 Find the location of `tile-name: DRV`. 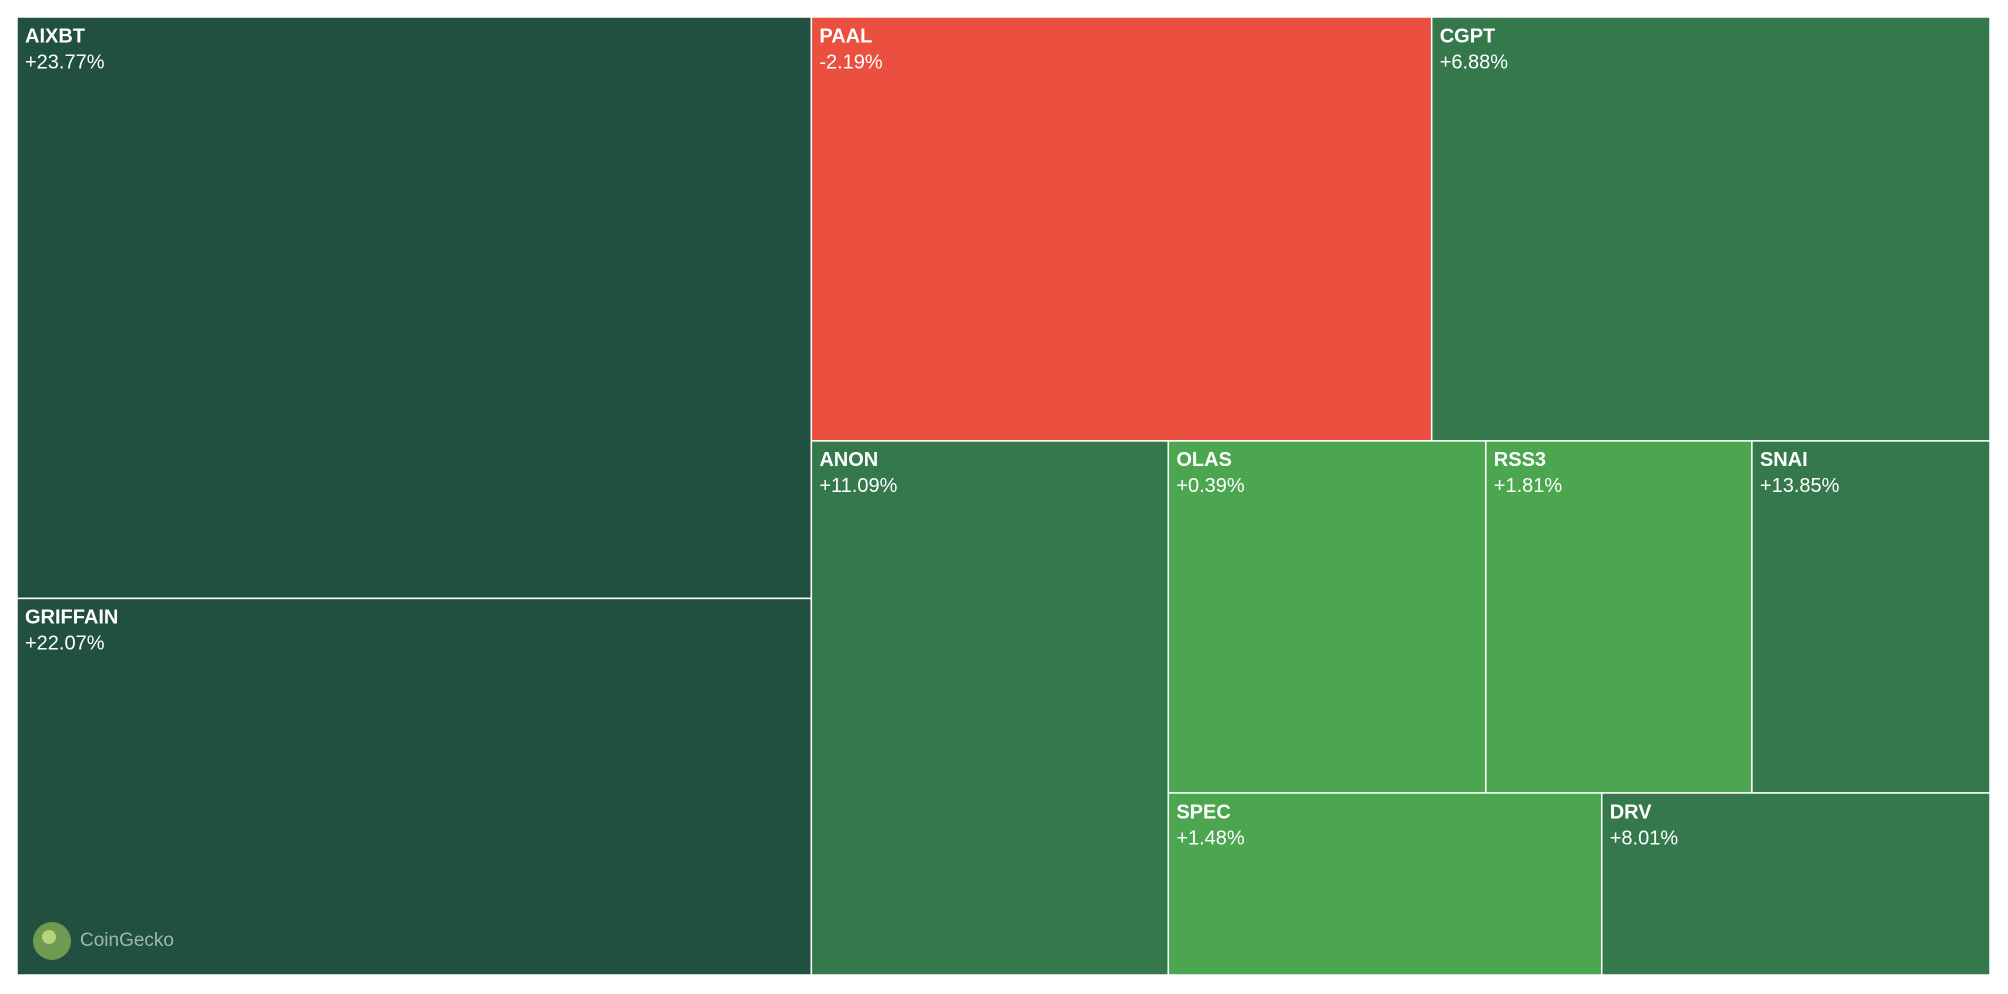

tile-name: DRV is located at coordinates (1631, 812).